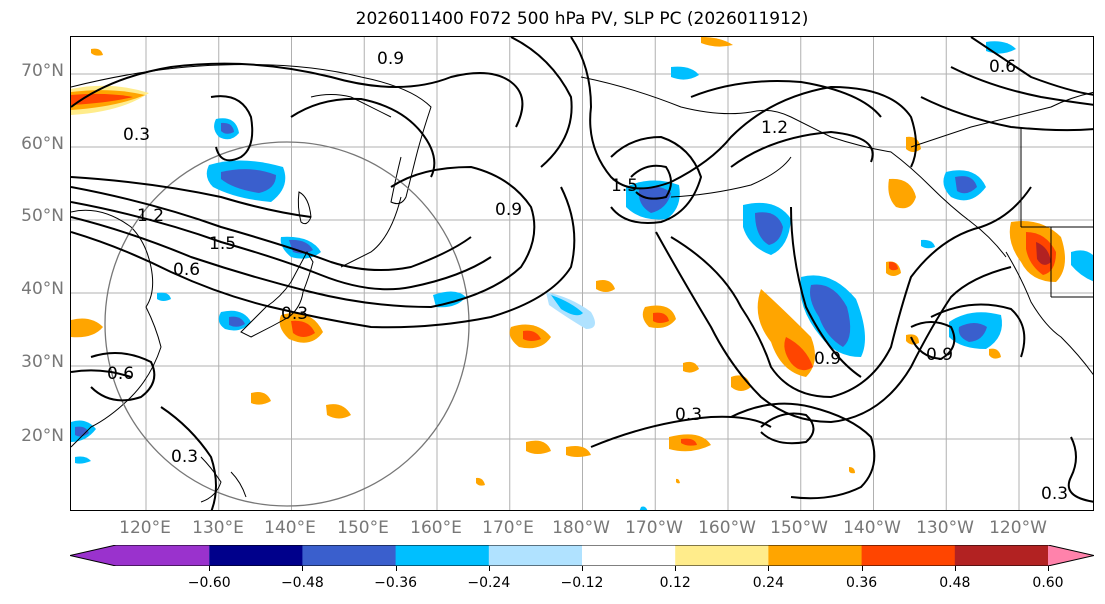 The width and height of the screenshot is (1105, 604). What do you see at coordinates (209, 583) in the screenshot?
I see `colorbar-tick-label: −0.60` at bounding box center [209, 583].